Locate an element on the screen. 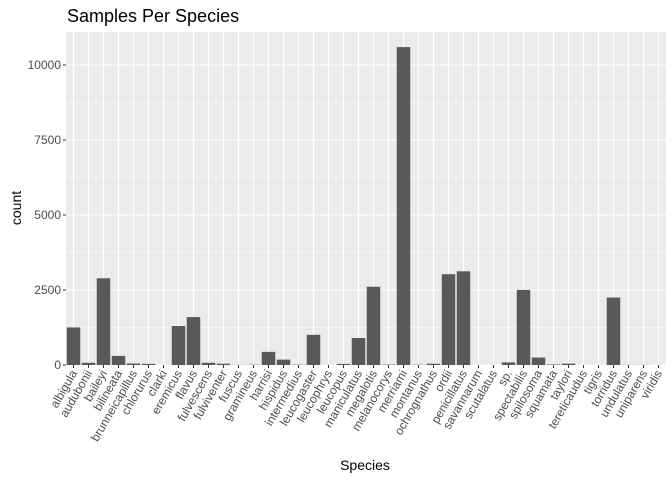 The height and width of the screenshot is (480, 672). bar-spilosoma is located at coordinates (538, 361).